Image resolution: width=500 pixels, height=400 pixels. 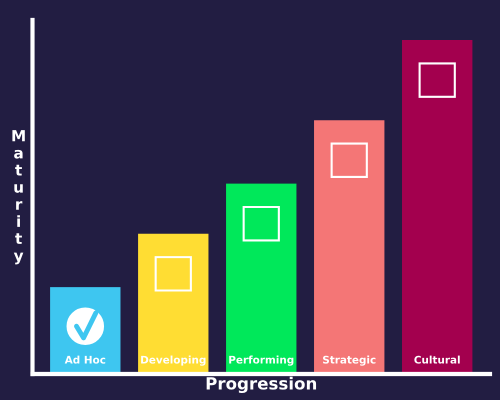 What do you see at coordinates (261, 361) in the screenshot?
I see `x-tick-label: Performing` at bounding box center [261, 361].